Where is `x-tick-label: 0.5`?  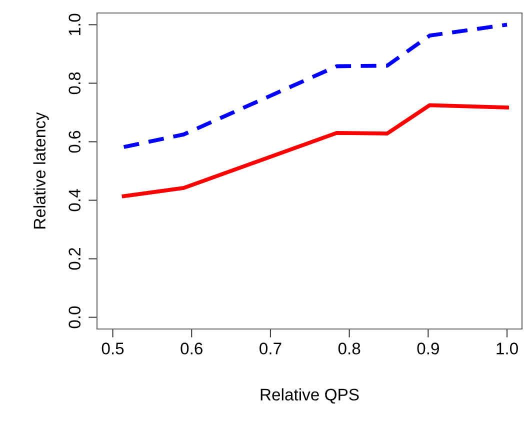
x-tick-label: 0.5 is located at coordinates (113, 348).